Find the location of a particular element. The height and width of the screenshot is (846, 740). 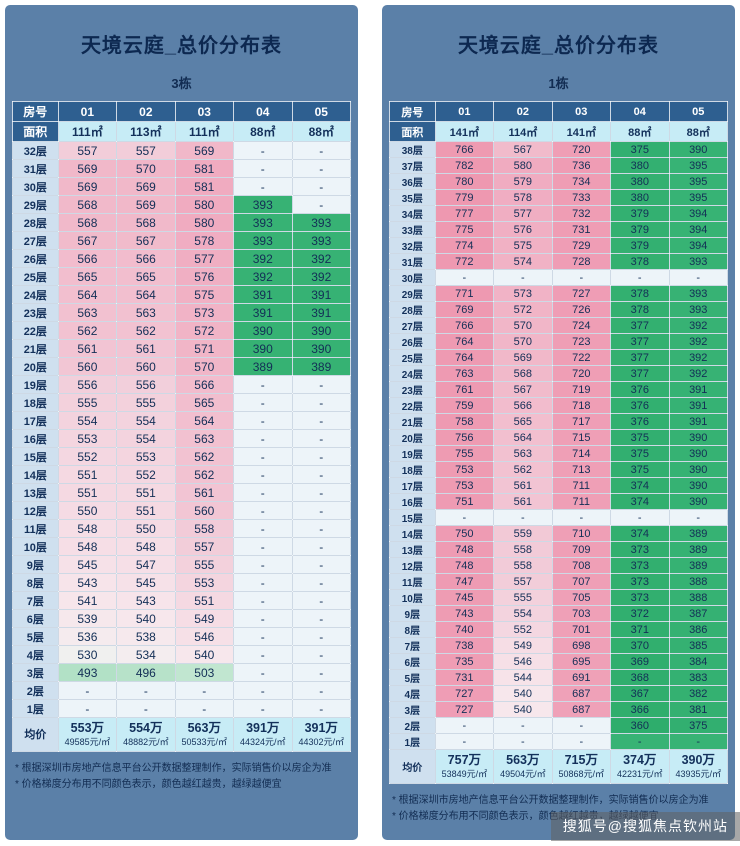

price-cell: 735 is located at coordinates (464, 661).